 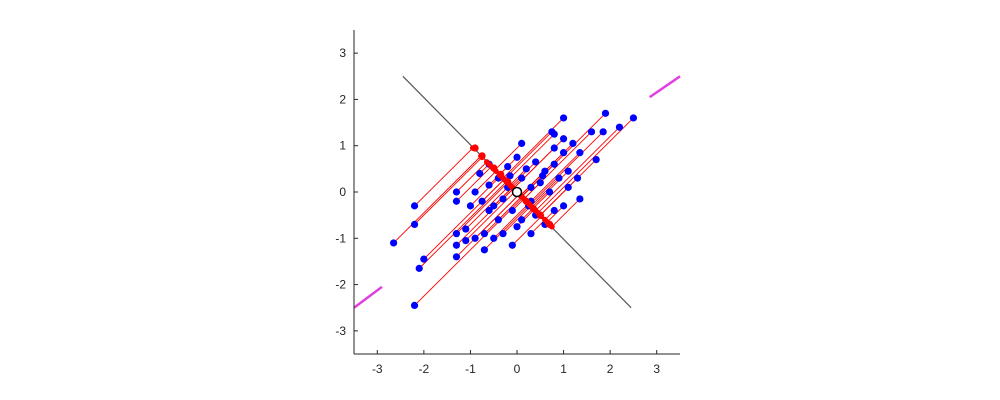 I want to click on y-tick-label: -3, so click(x=340, y=331).